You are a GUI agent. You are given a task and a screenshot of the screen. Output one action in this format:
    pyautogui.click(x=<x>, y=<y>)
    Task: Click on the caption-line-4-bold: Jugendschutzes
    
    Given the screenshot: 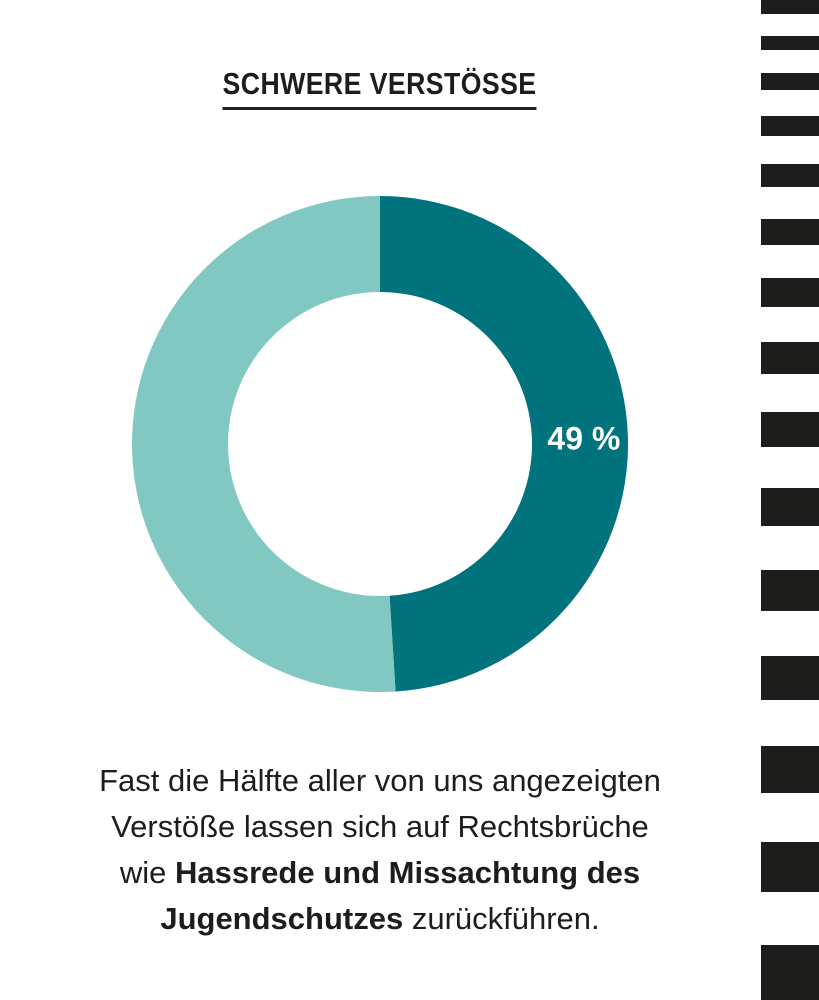 What is the action you would take?
    pyautogui.click(x=282, y=918)
    